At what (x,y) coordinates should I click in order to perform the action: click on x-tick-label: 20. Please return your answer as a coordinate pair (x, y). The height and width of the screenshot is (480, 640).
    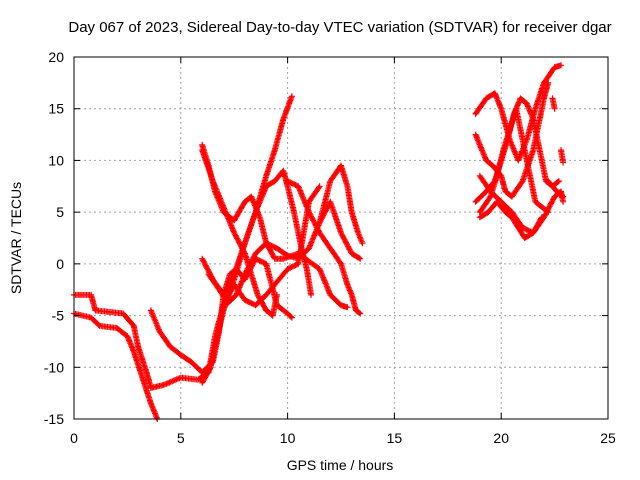
    Looking at the image, I should click on (501, 438).